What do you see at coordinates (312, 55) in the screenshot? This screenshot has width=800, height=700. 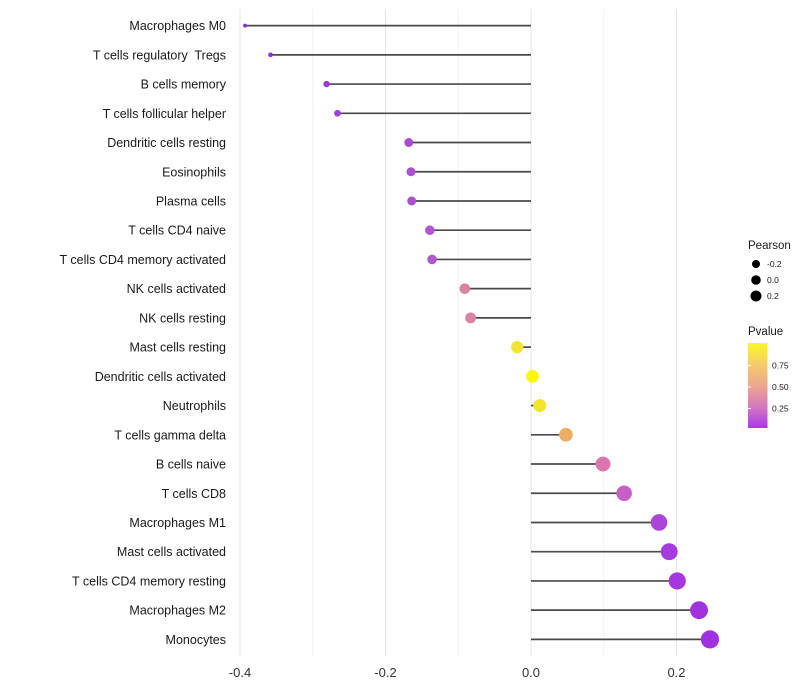 I see `lollipop-row: T cells regulatory Tregs` at bounding box center [312, 55].